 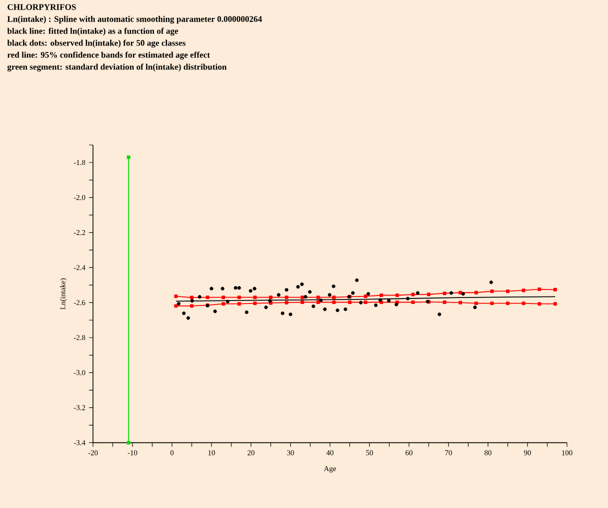 I want to click on text: red line: 95% confidence bands for estimated age effect, so click(x=108, y=56).